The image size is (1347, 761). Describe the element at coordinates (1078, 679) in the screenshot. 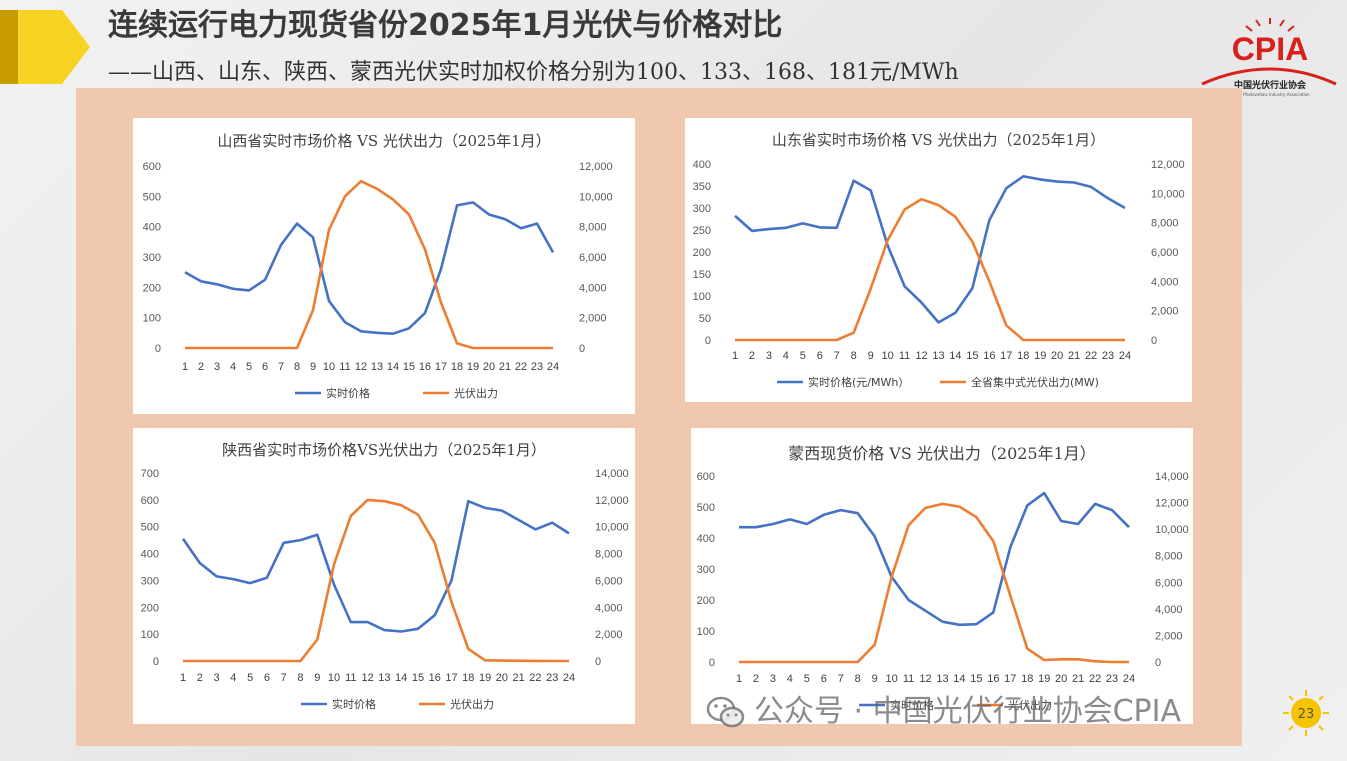

I see `x-tick-label: 21` at that location.